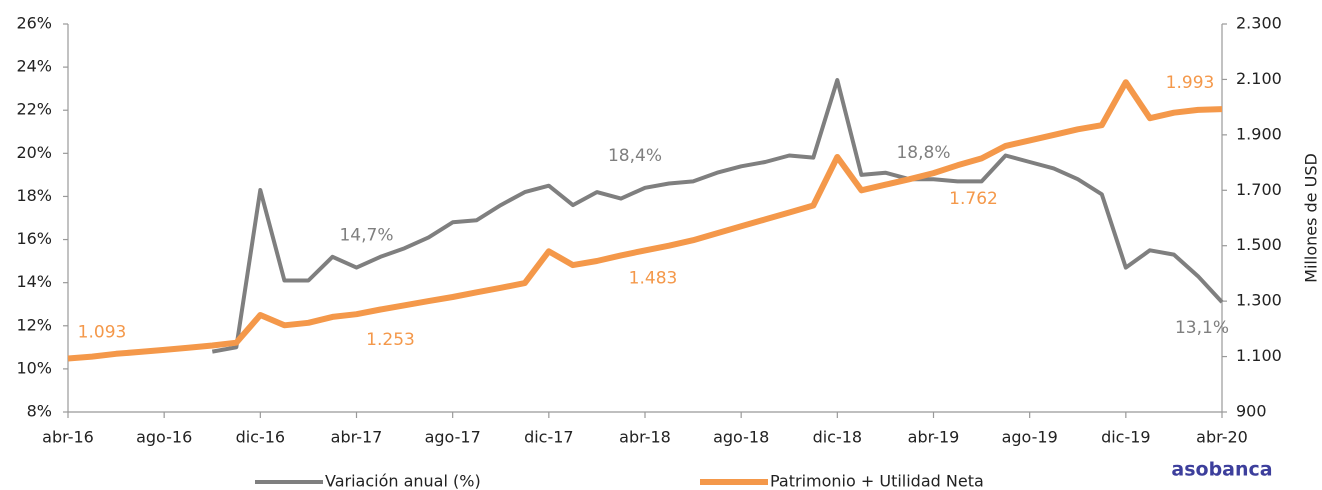 The height and width of the screenshot is (490, 1322). I want to click on data-label: 13,1%, so click(1202, 328).